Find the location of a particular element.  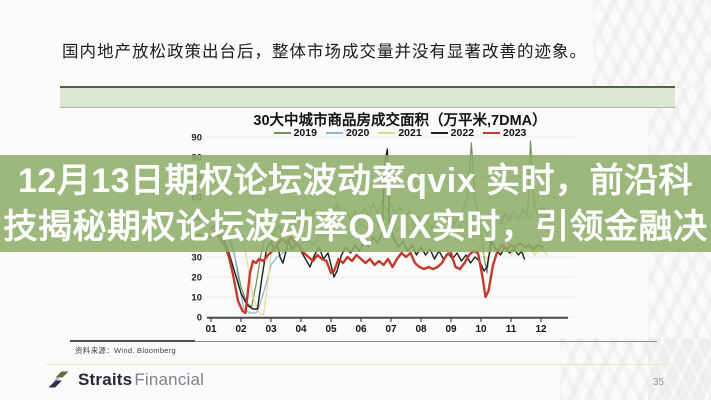

legend-item-2023: 2023 is located at coordinates (504, 133).